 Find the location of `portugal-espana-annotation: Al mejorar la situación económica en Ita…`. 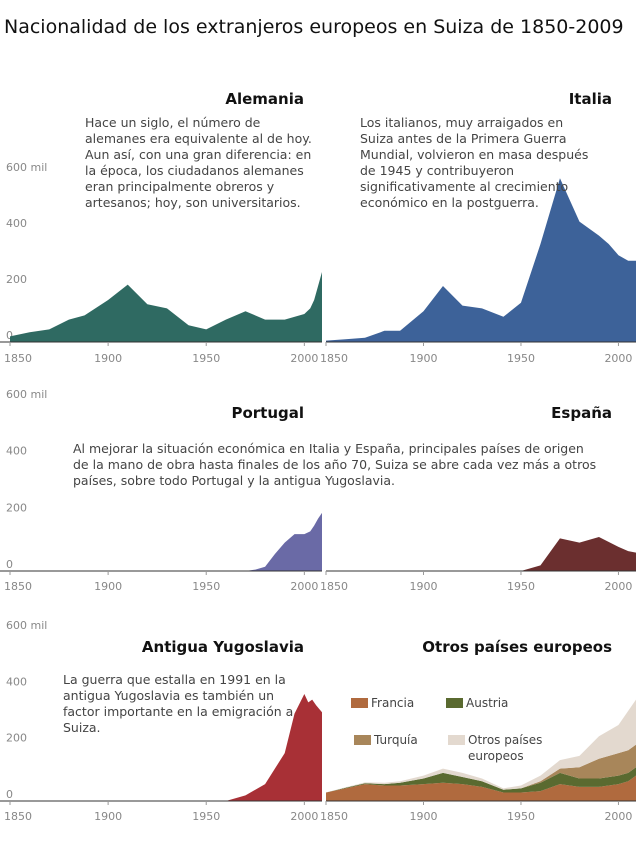

portugal-espana-annotation: Al mejorar la situación económica en Ita… is located at coordinates (335, 464).